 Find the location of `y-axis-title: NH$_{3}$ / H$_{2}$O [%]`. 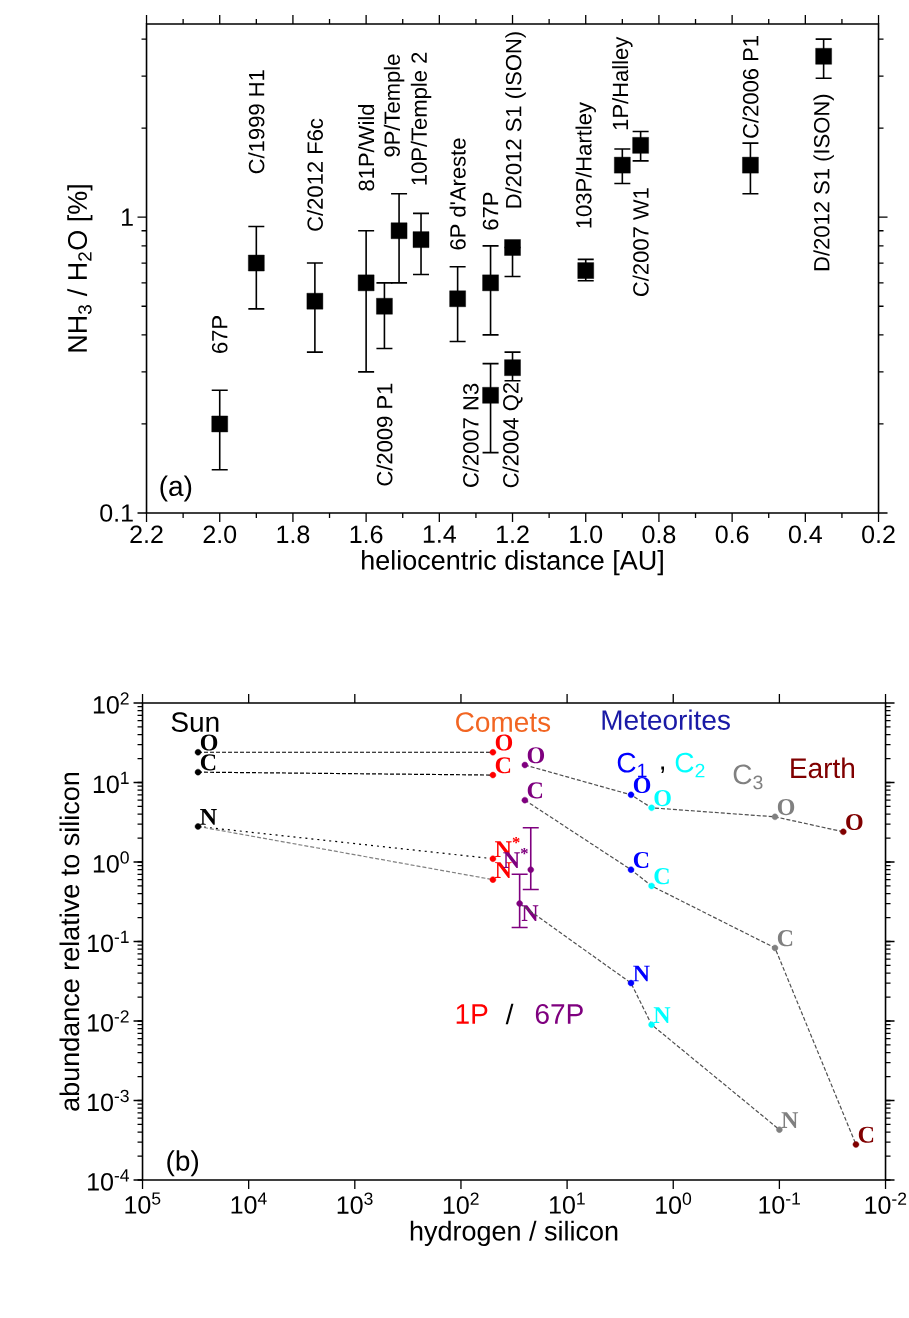

y-axis-title: NH$_{3}$ / H$_{2}$O [%] is located at coordinates (80, 268).